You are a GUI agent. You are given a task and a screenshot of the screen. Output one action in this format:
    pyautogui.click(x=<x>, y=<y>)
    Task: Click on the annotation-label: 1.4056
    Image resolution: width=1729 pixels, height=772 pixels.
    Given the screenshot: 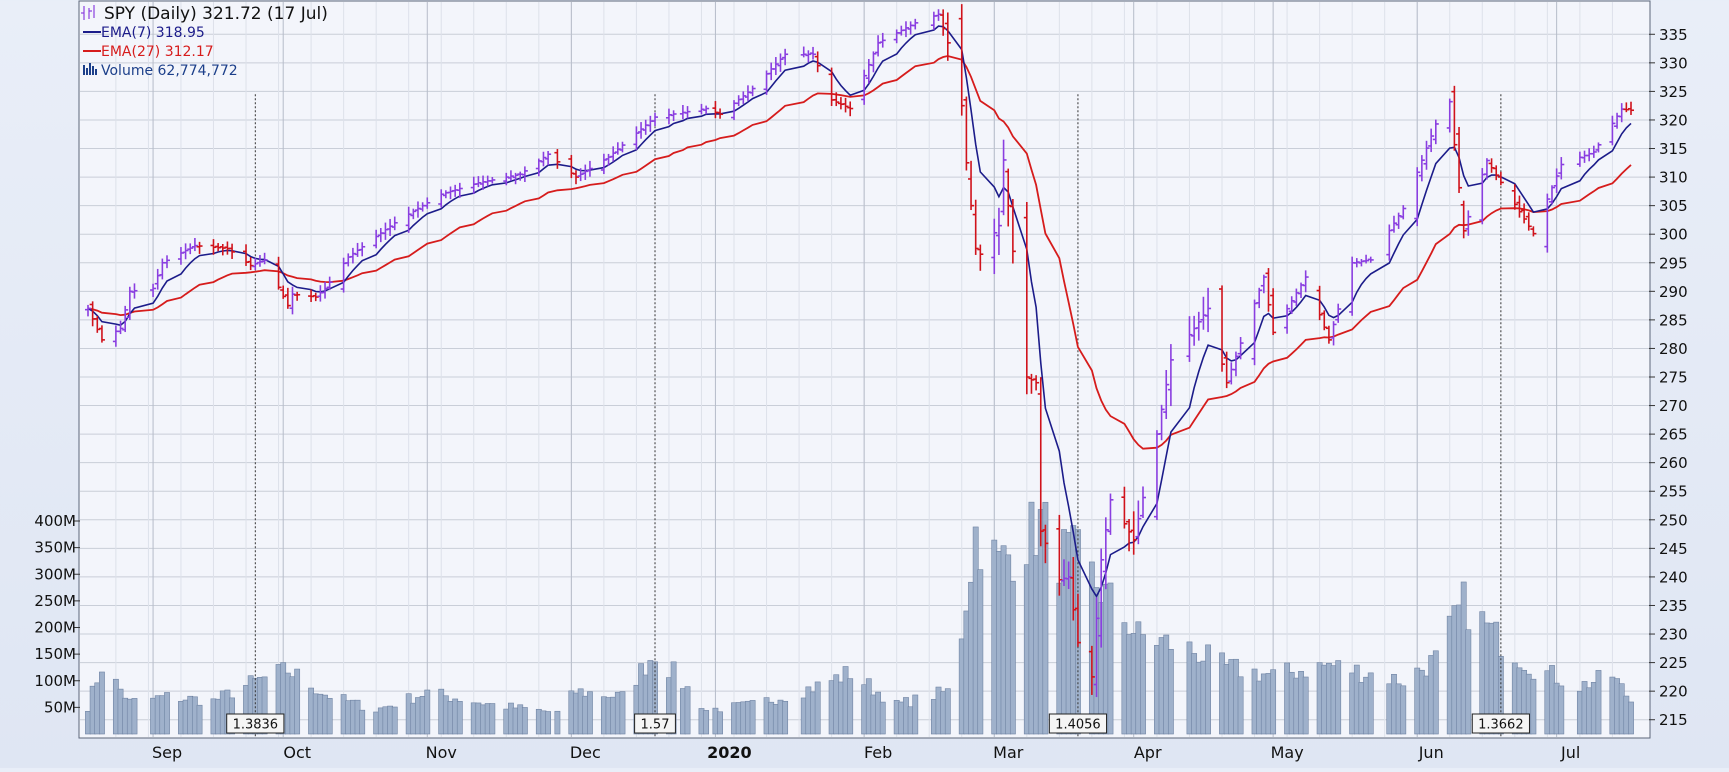 What is the action you would take?
    pyautogui.click(x=1078, y=725)
    